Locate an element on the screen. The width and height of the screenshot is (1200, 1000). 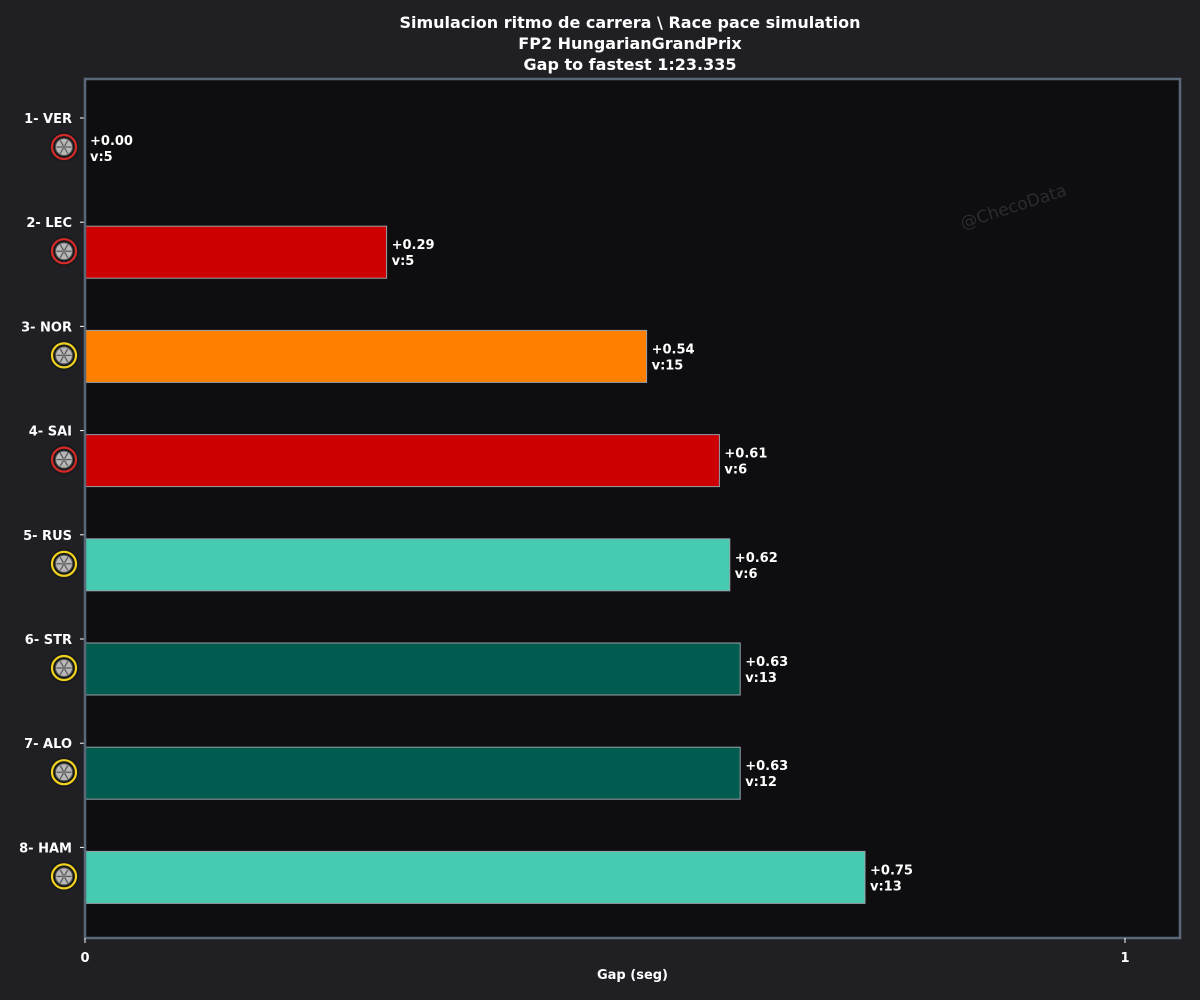
gap-label: +0.54 is located at coordinates (673, 349).